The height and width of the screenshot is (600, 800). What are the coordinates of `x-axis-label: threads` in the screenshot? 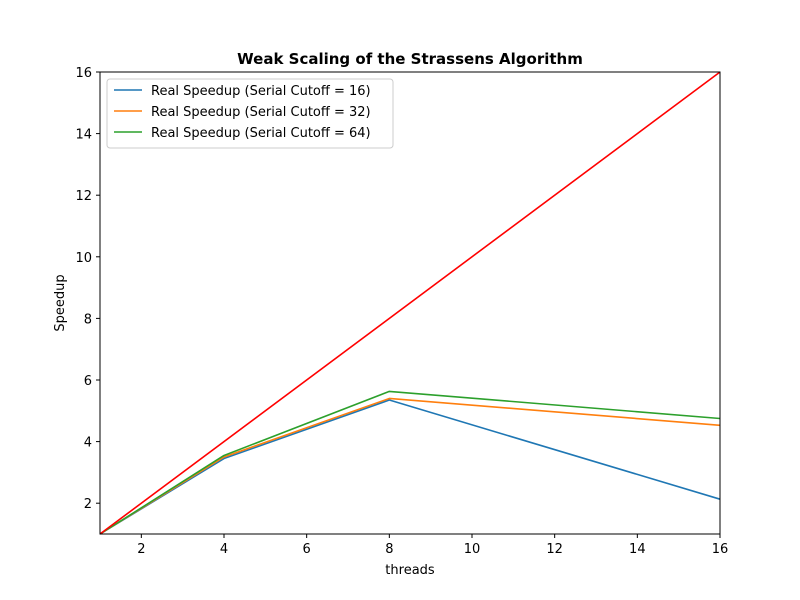 It's located at (410, 570).